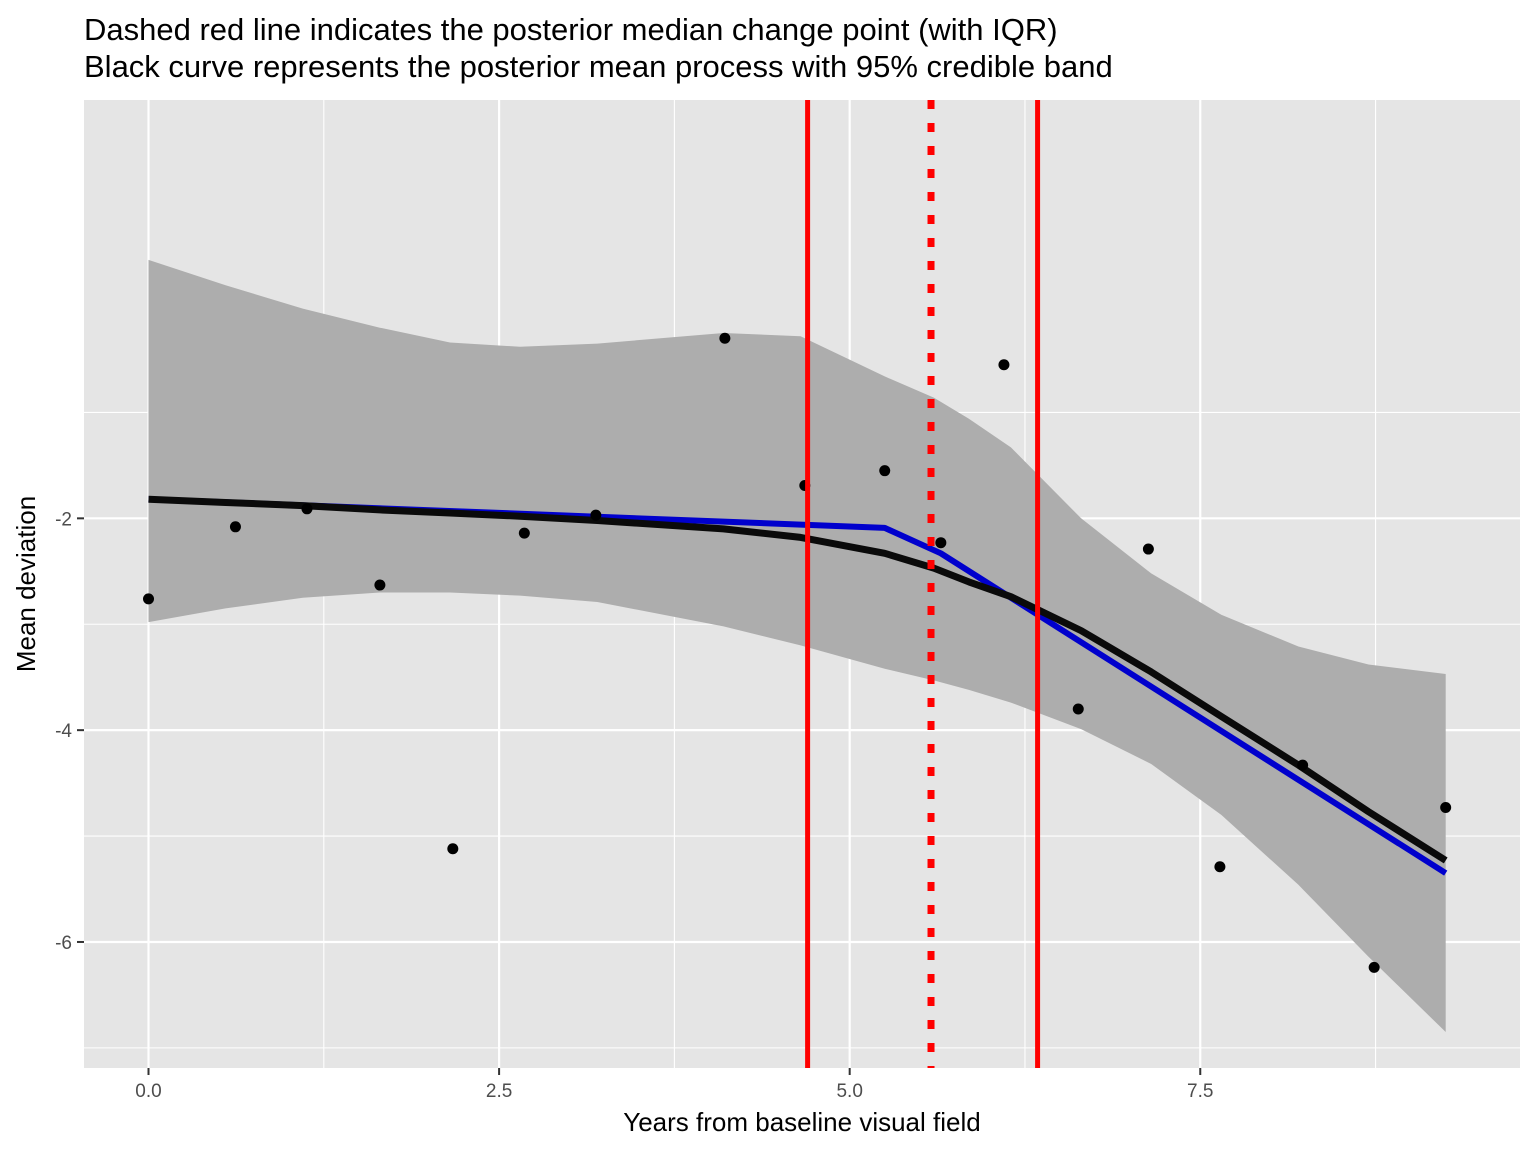  Describe the element at coordinates (63, 943) in the screenshot. I see `y-tick-label-2: -6` at that location.